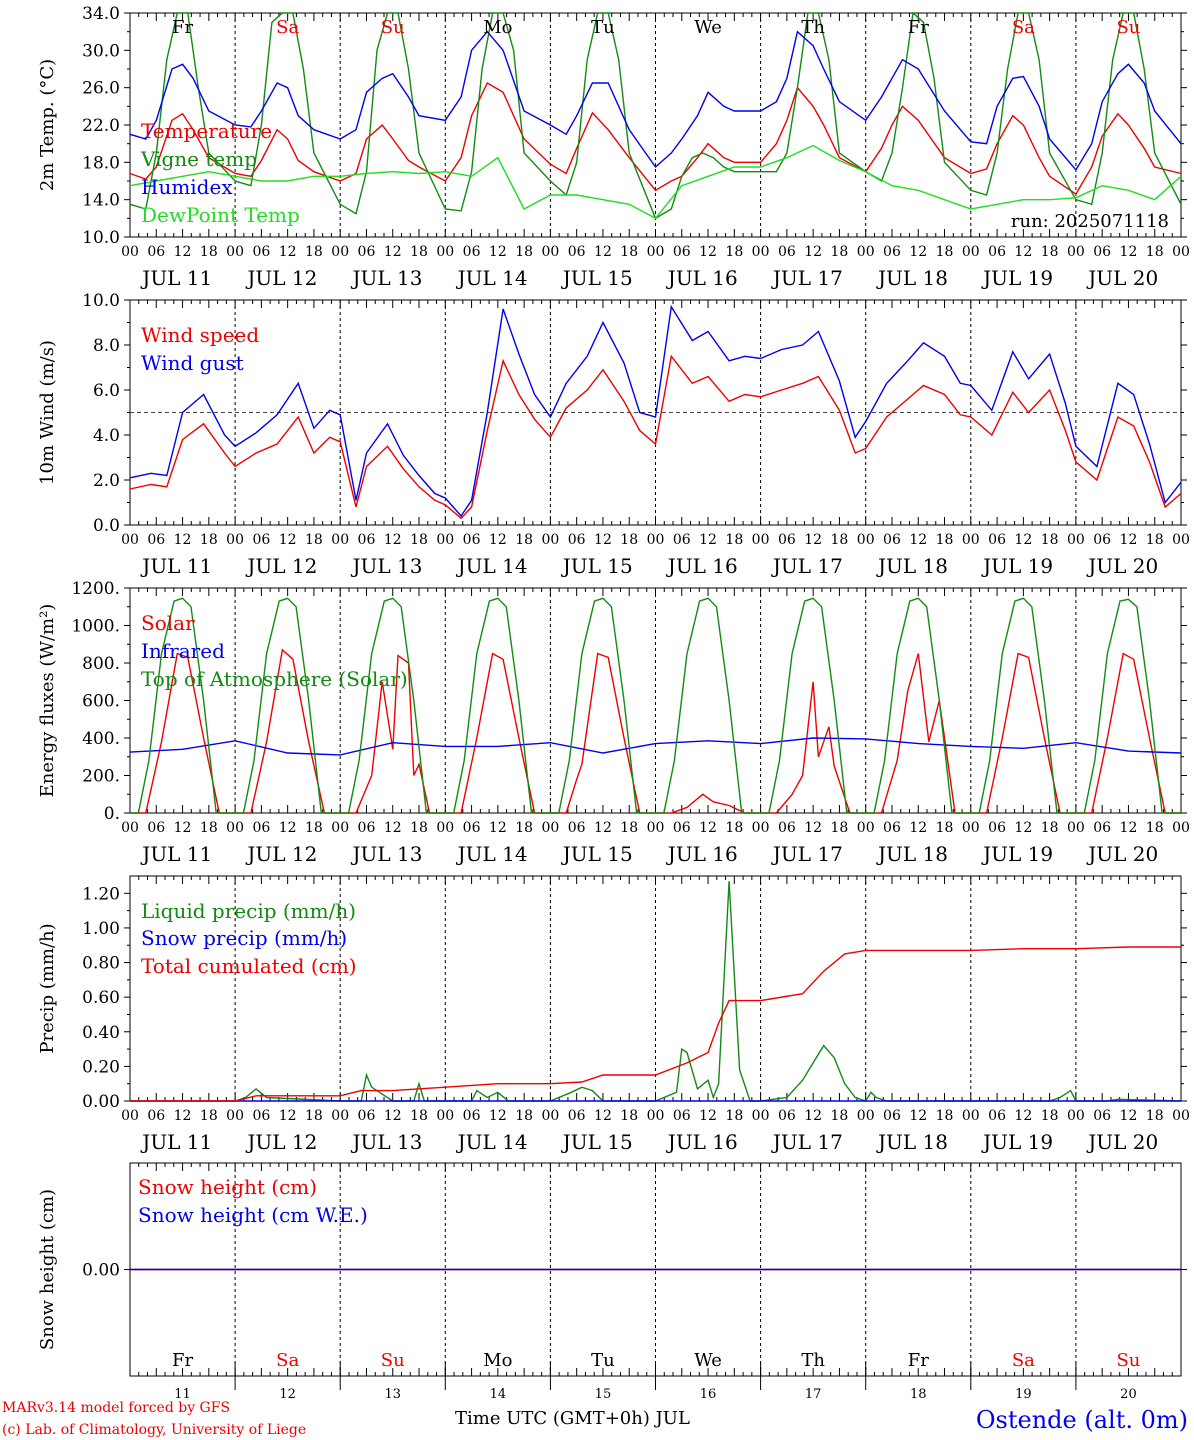 This screenshot has width=1194, height=1440. Describe the element at coordinates (249, 966) in the screenshot. I see `legend-total-cumulated-cm-: Total cumulated (cm)` at that location.